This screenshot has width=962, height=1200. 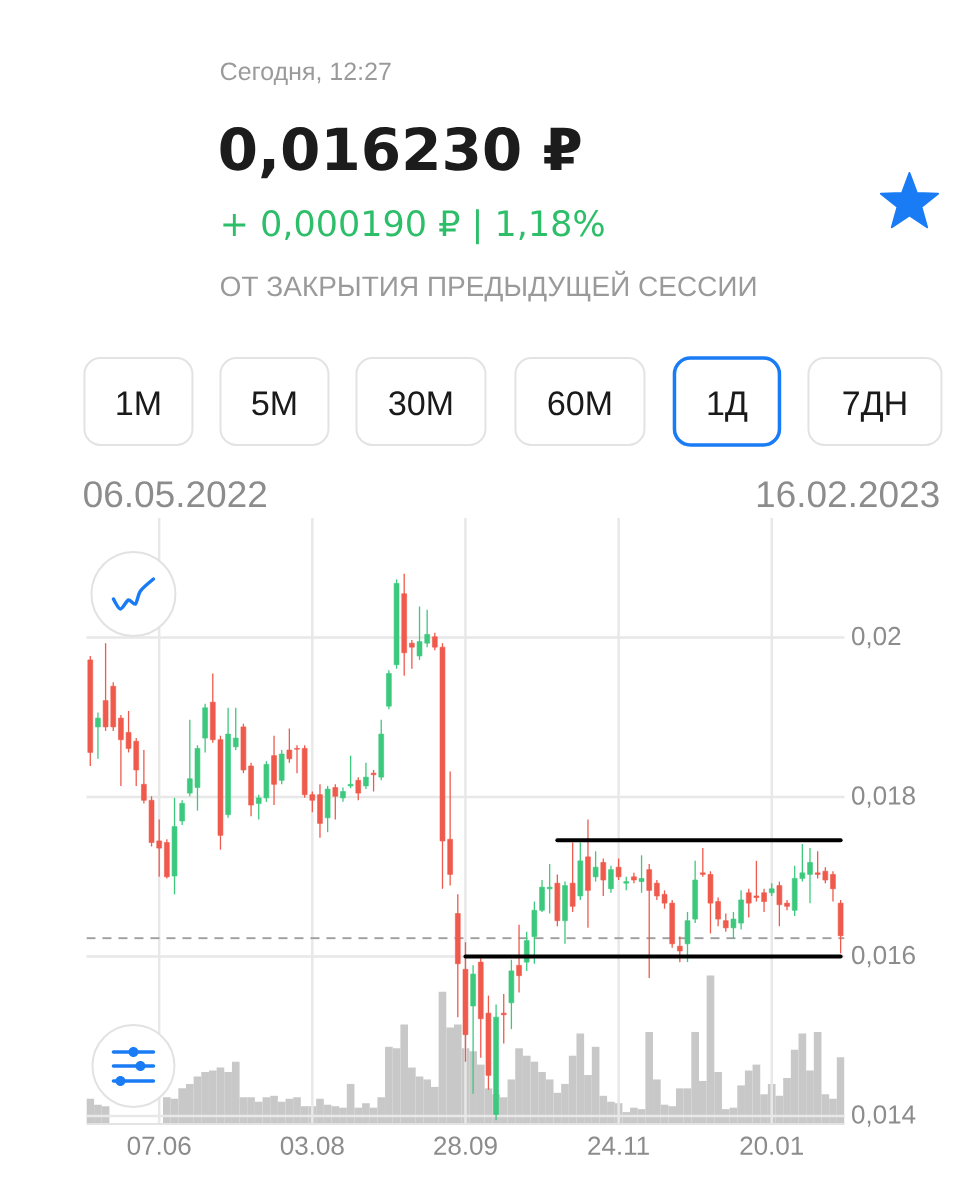 I want to click on text: 16.02.2023, so click(x=848, y=494).